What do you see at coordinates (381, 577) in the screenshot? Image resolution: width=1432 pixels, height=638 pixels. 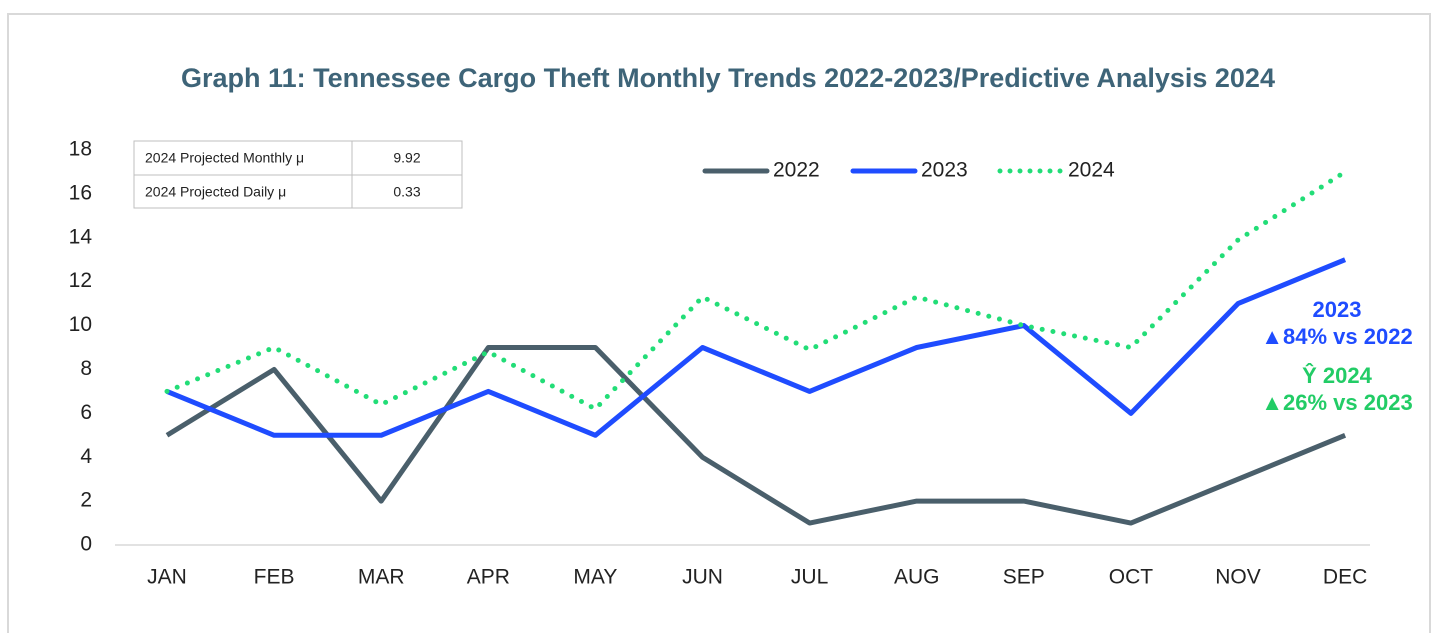 I see `x-tick-label: MAR` at bounding box center [381, 577].